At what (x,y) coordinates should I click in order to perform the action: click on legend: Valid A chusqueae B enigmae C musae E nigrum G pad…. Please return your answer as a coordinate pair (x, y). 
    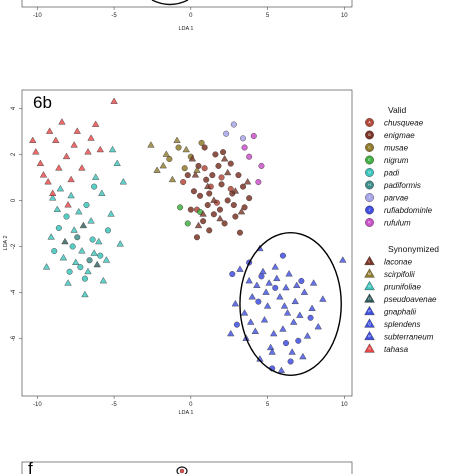
    Looking at the image, I should click on (401, 229).